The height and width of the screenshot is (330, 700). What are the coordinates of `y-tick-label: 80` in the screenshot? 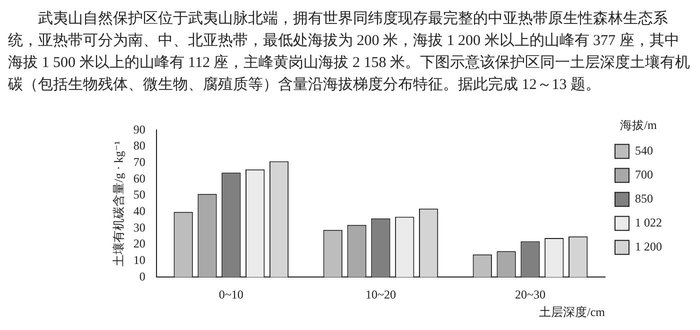 It's located at (139, 145).